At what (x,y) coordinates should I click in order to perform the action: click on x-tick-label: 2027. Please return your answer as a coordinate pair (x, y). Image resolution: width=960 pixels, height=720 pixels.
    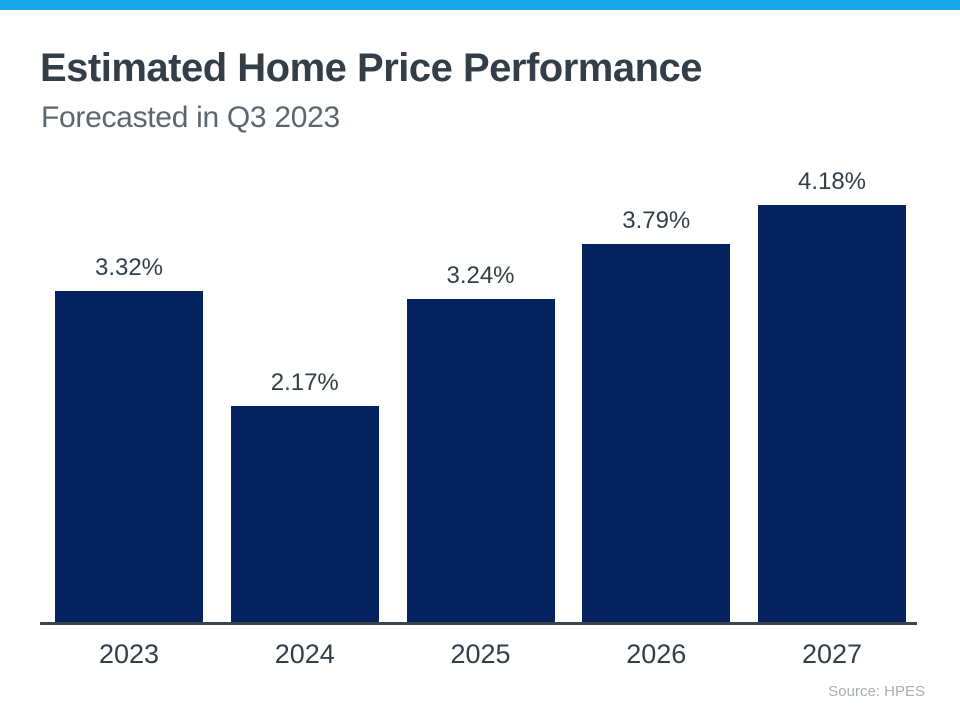
    Looking at the image, I should click on (832, 654).